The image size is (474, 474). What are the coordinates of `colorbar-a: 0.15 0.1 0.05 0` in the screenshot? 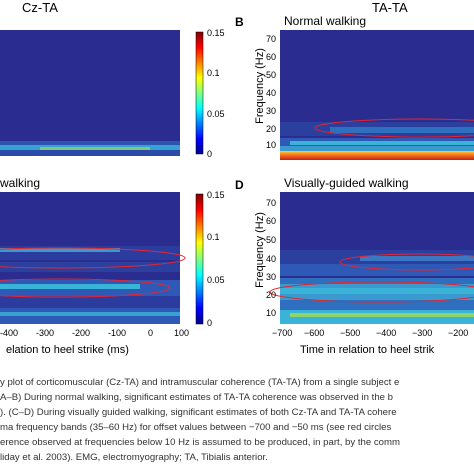 It's located at (210, 93).